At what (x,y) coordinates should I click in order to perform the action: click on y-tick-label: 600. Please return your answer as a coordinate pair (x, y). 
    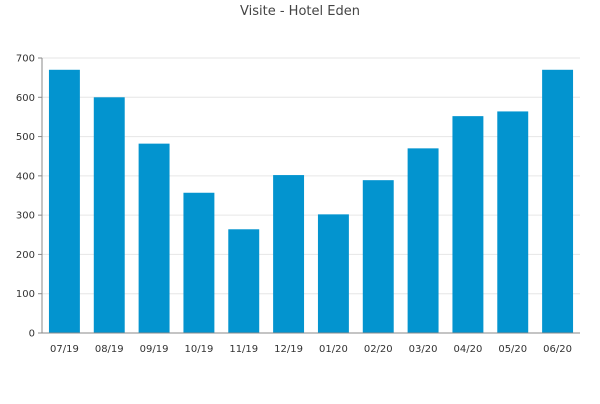
    Looking at the image, I should click on (25, 98).